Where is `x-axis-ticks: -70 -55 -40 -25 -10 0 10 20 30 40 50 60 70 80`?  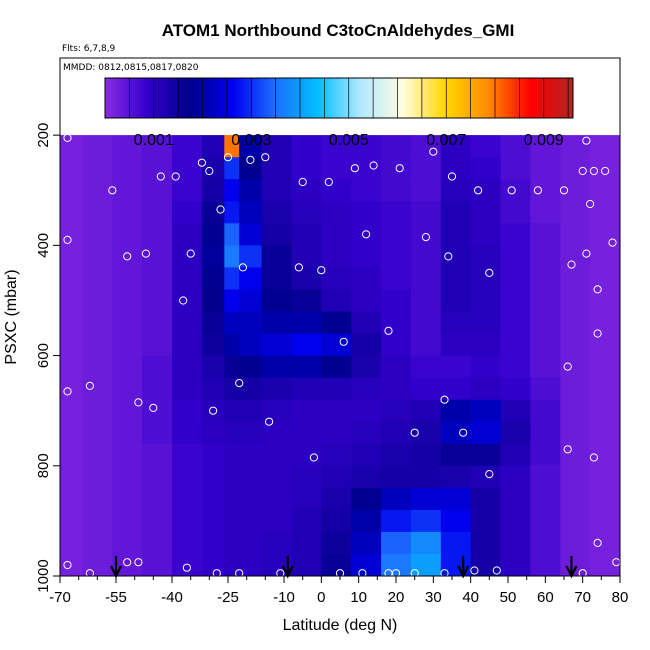
x-axis-ticks: -70 -55 -40 -25 -10 0 10 20 30 40 50 60 70 80 is located at coordinates (338, 591).